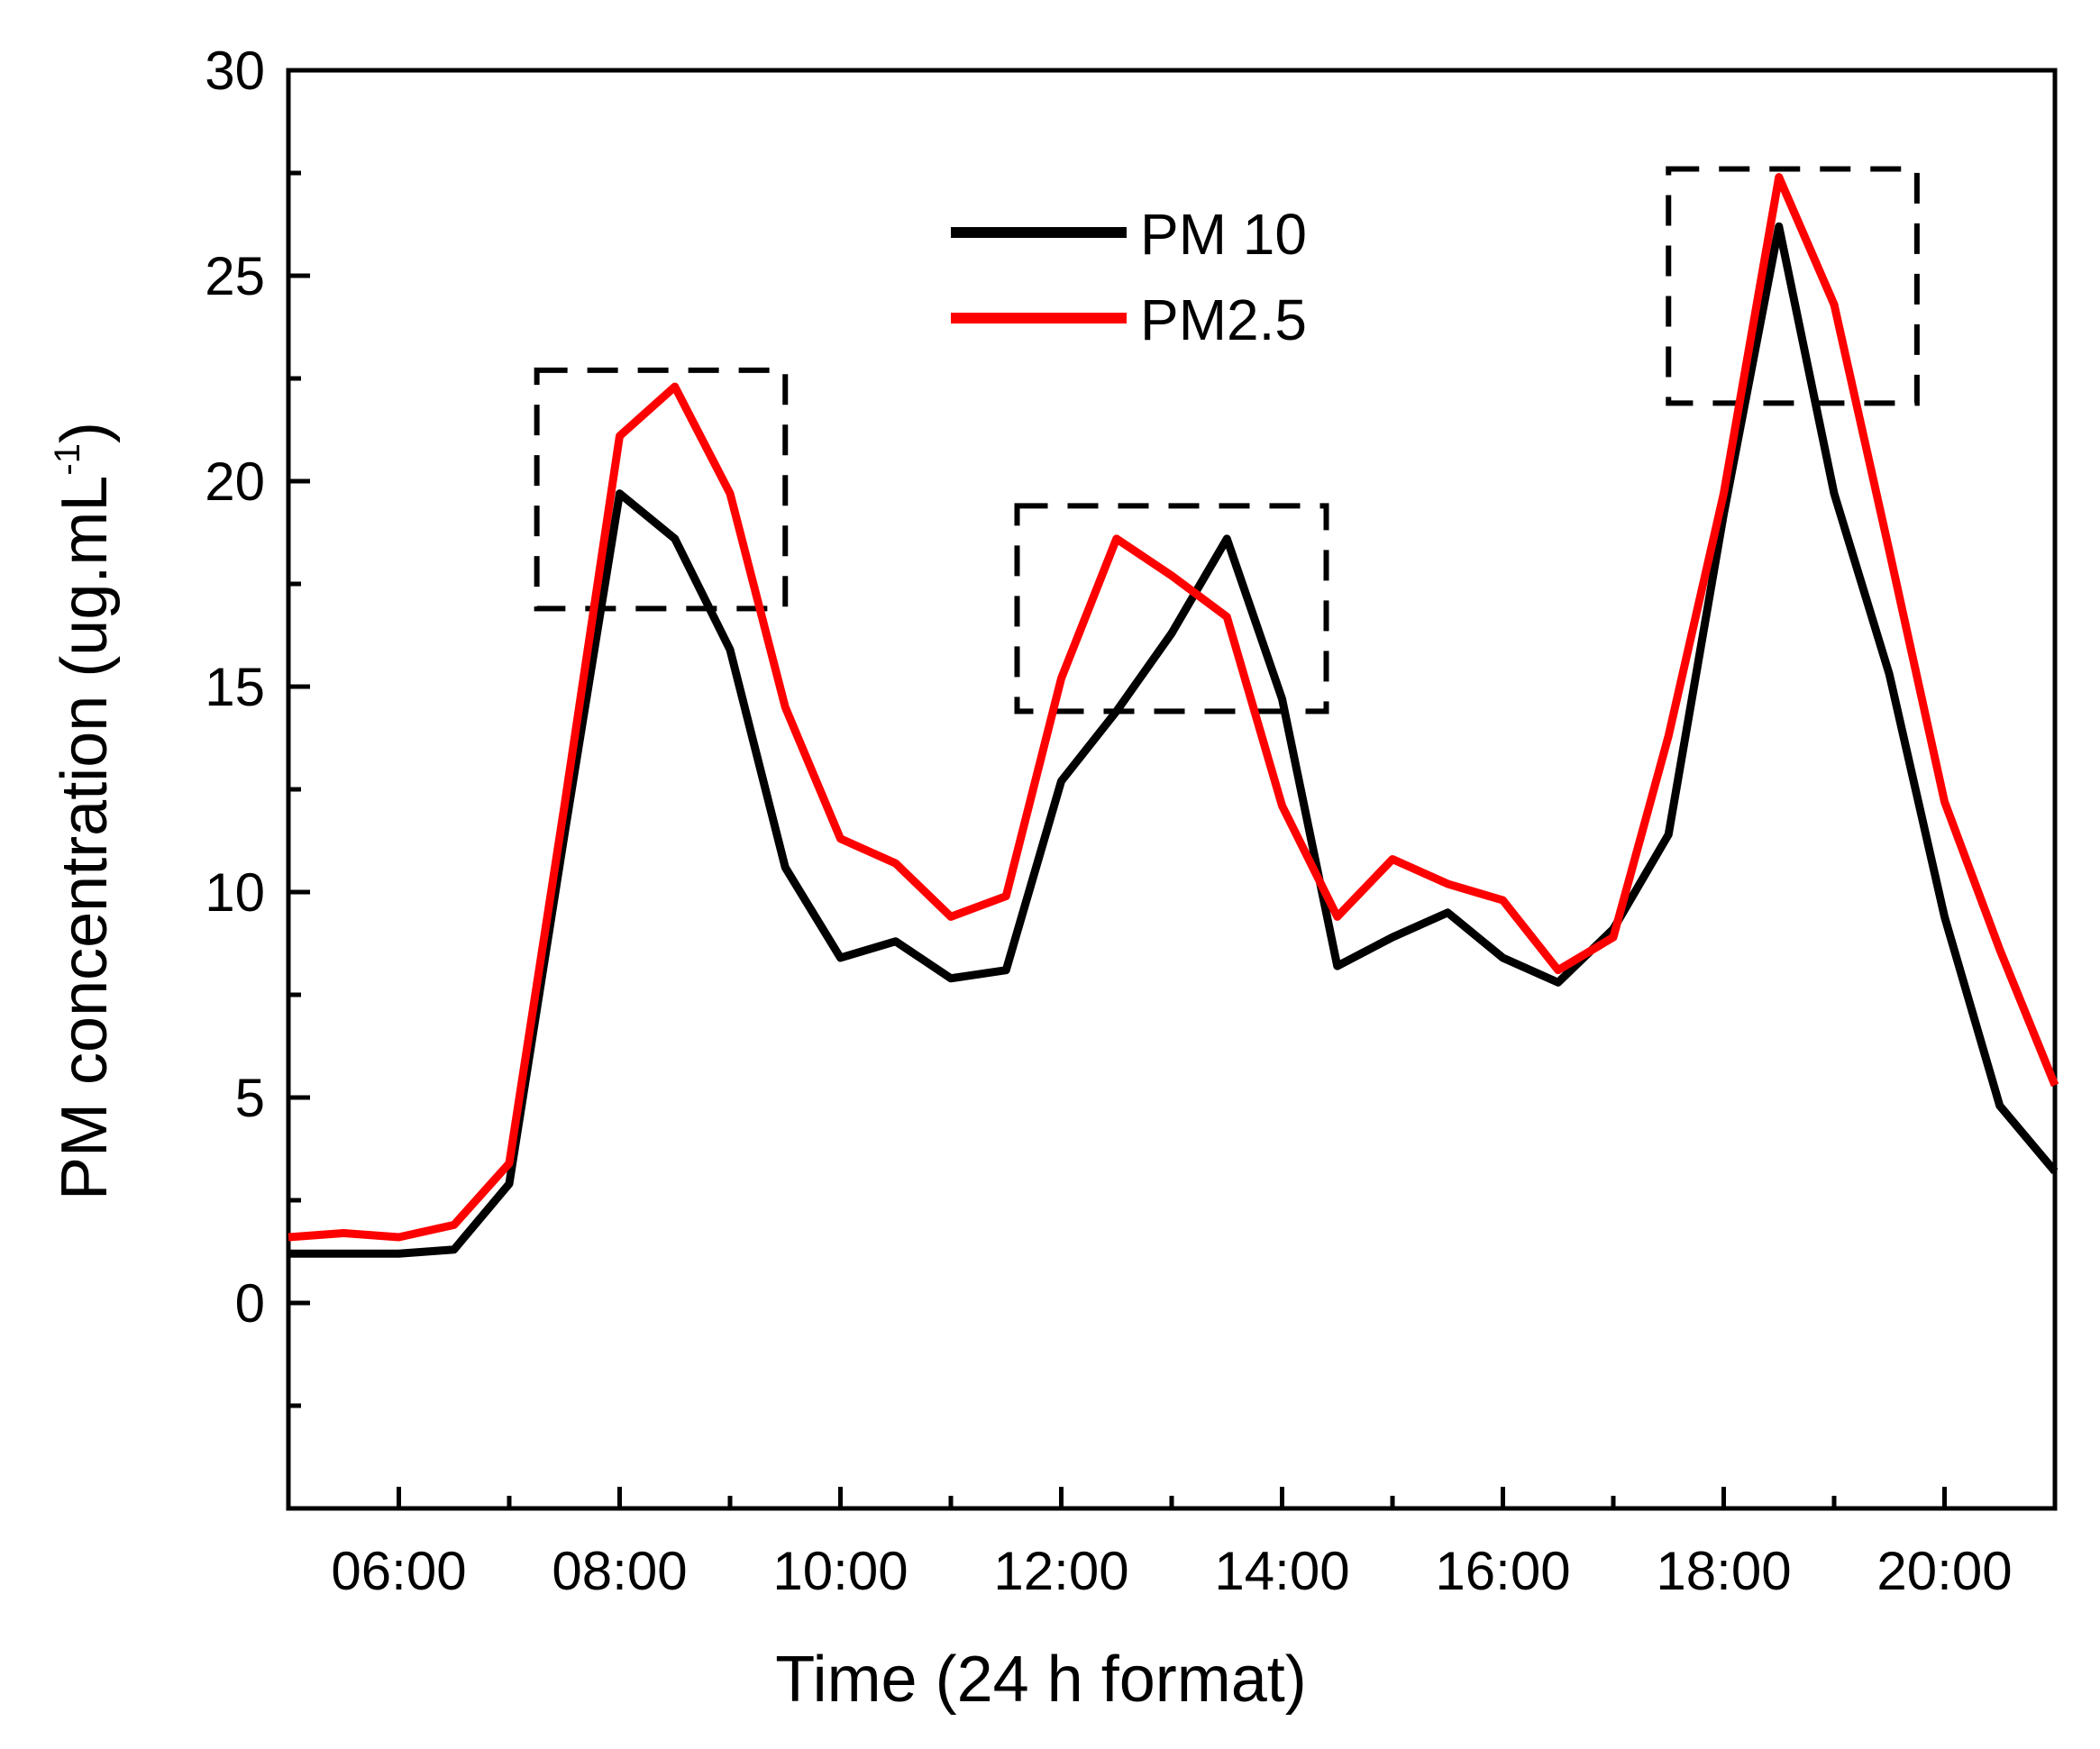  Describe the element at coordinates (235, 71) in the screenshot. I see `y-tick-label: 30` at that location.